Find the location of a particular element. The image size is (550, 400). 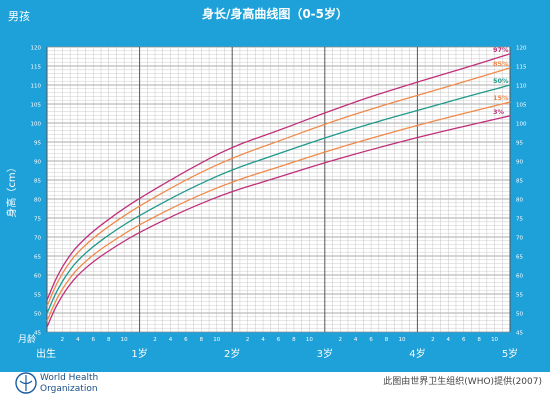

y-tick-label-right: 115 is located at coordinates (521, 68).